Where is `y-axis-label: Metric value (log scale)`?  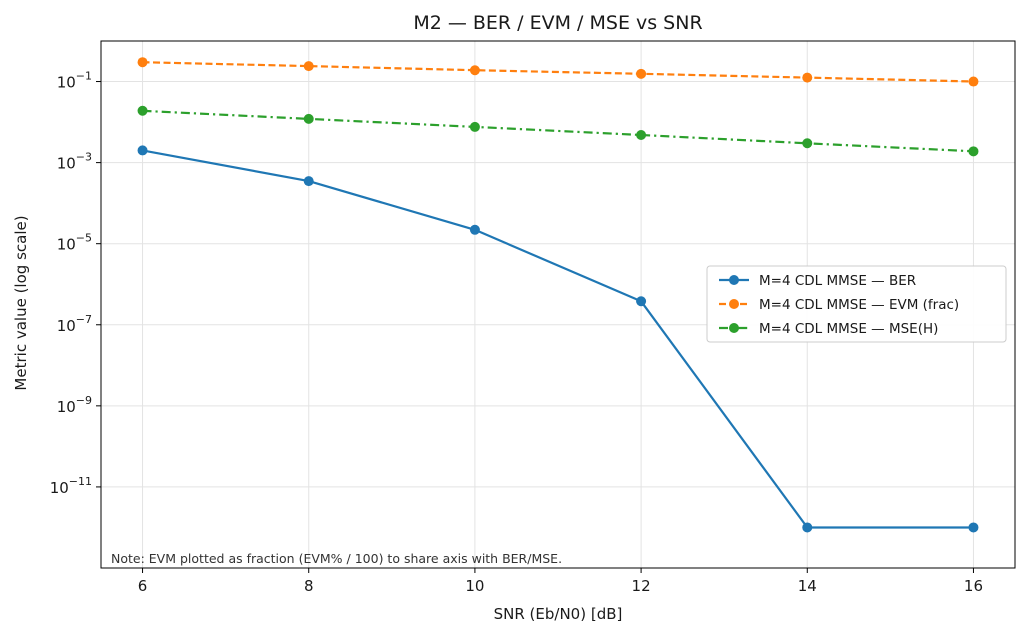 y-axis-label: Metric value (log scale) is located at coordinates (21, 302).